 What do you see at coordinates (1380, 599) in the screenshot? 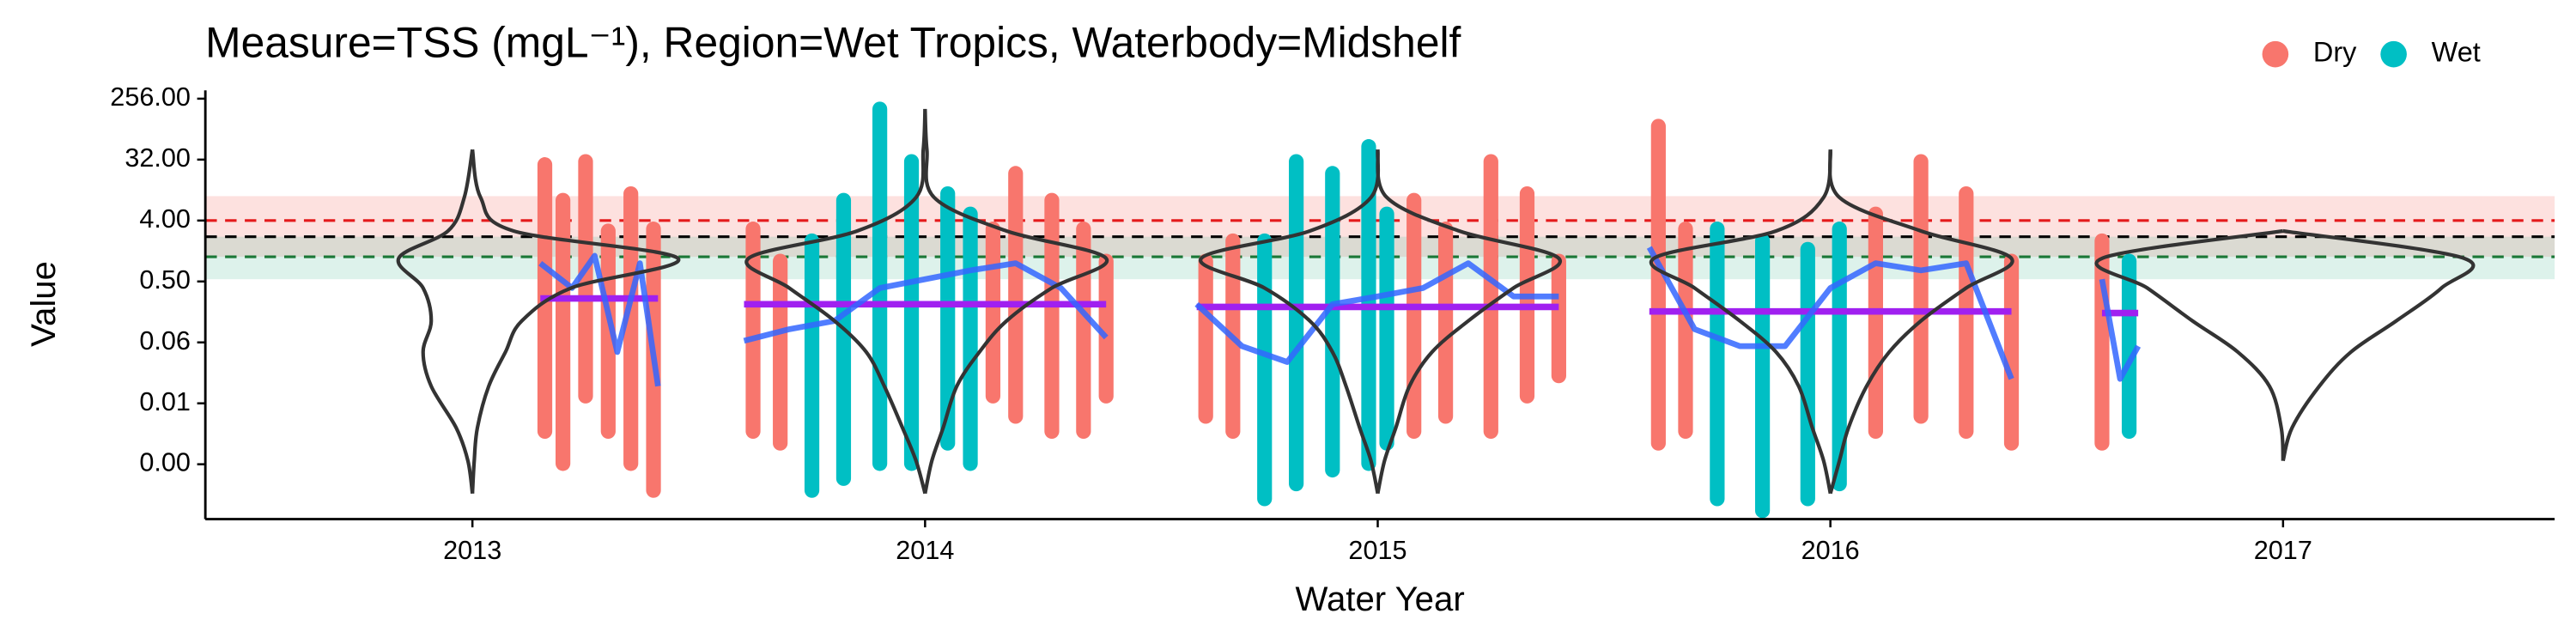
I see `x-axis-label: Water Year` at bounding box center [1380, 599].